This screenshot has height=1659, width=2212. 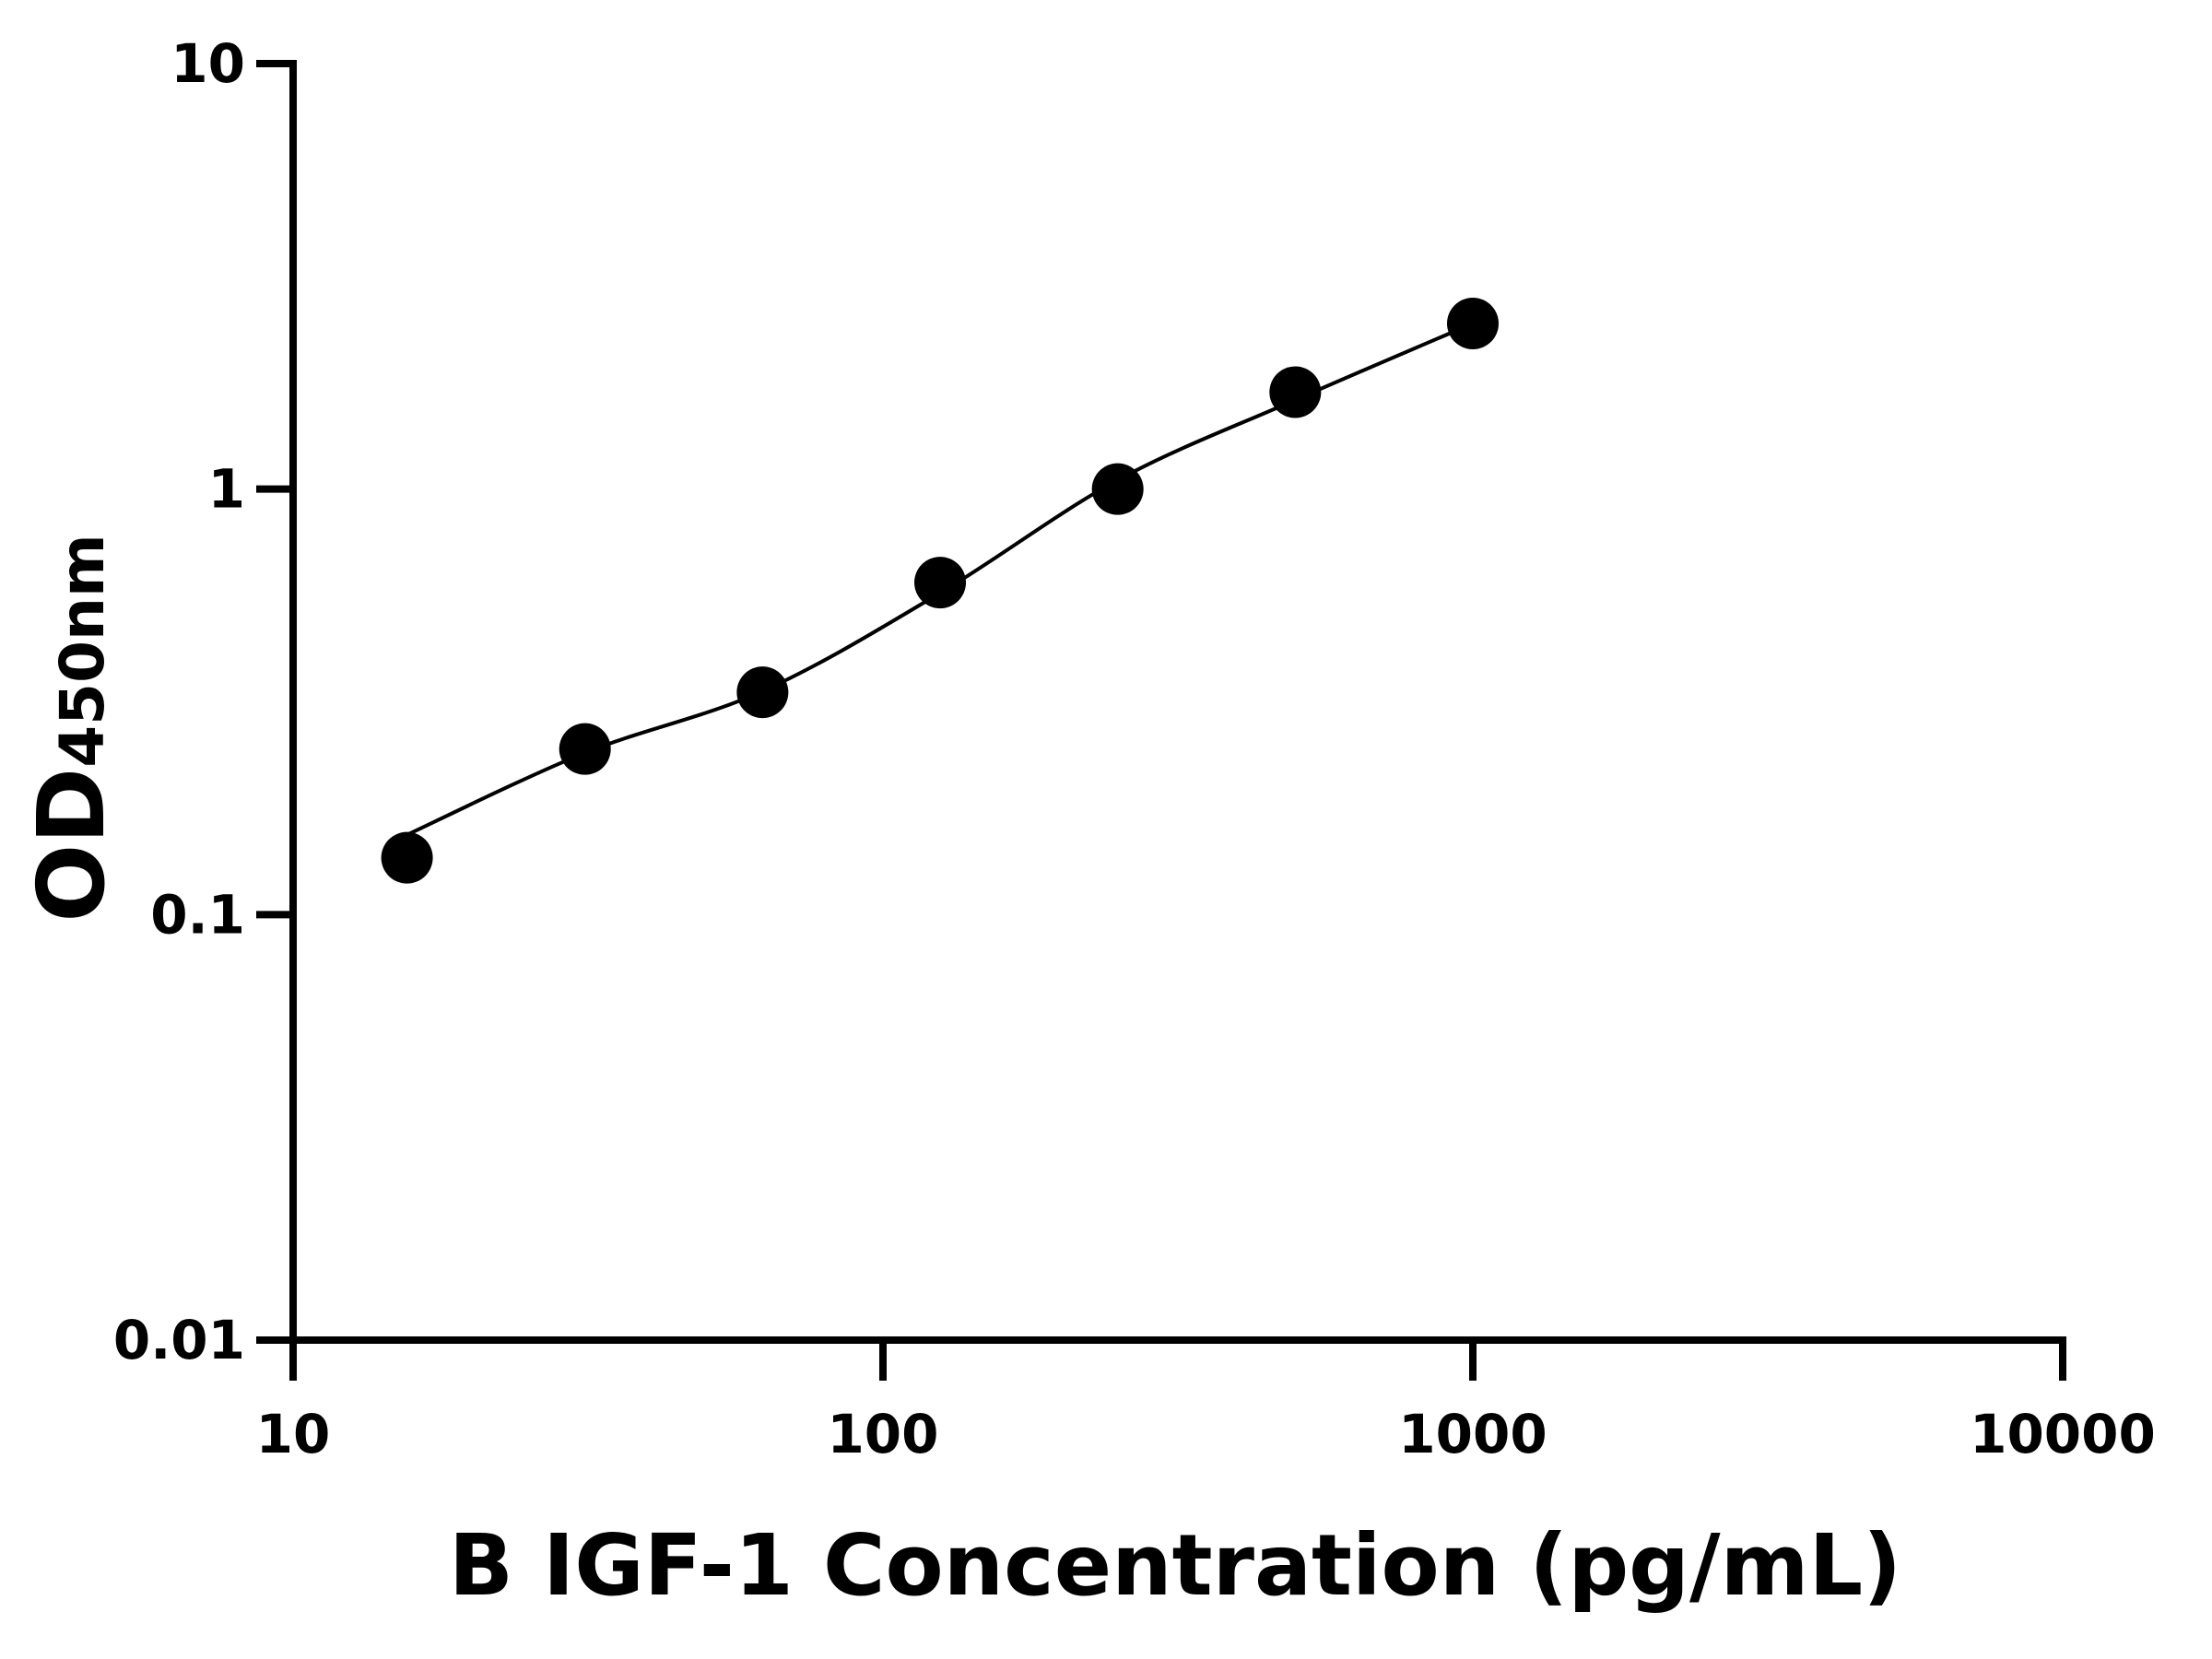 What do you see at coordinates (293, 1434) in the screenshot?
I see `x-tick-label: 10` at bounding box center [293, 1434].